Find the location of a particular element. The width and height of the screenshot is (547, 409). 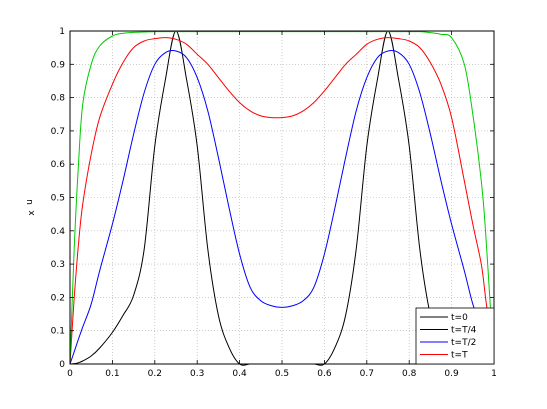

x-tick-label: 1 is located at coordinates (494, 374).